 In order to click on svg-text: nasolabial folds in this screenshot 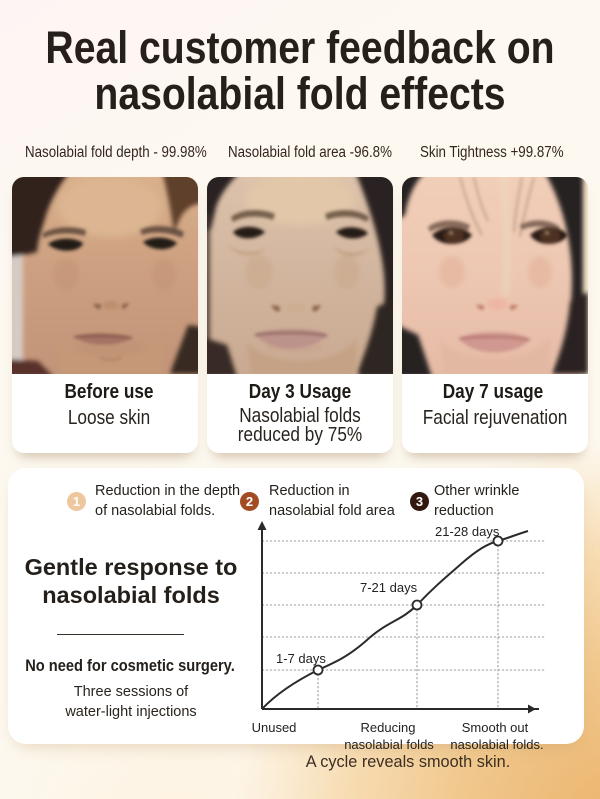, I will do `click(389, 744)`.